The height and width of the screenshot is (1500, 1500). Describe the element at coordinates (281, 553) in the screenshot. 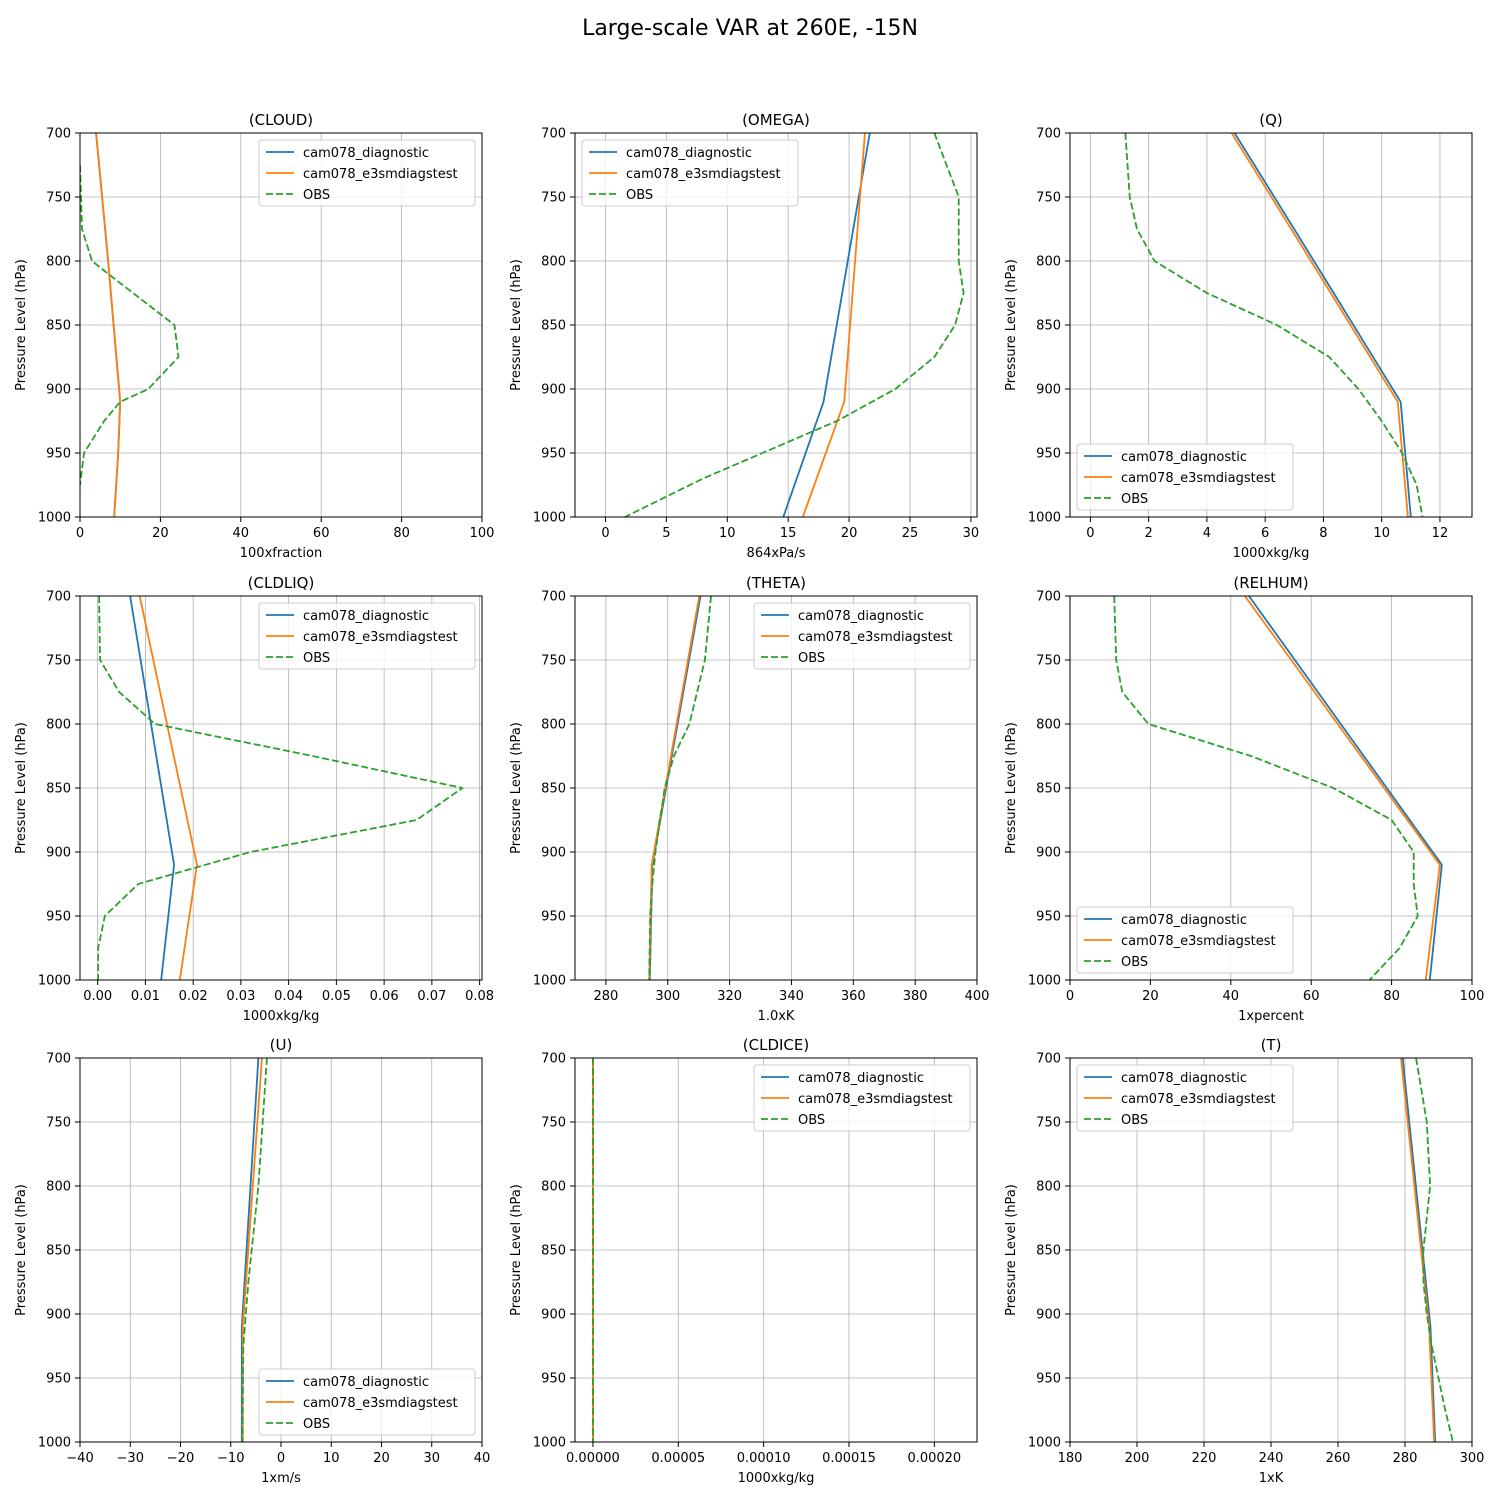

I see `x-axis-label: 100xfraction` at that location.